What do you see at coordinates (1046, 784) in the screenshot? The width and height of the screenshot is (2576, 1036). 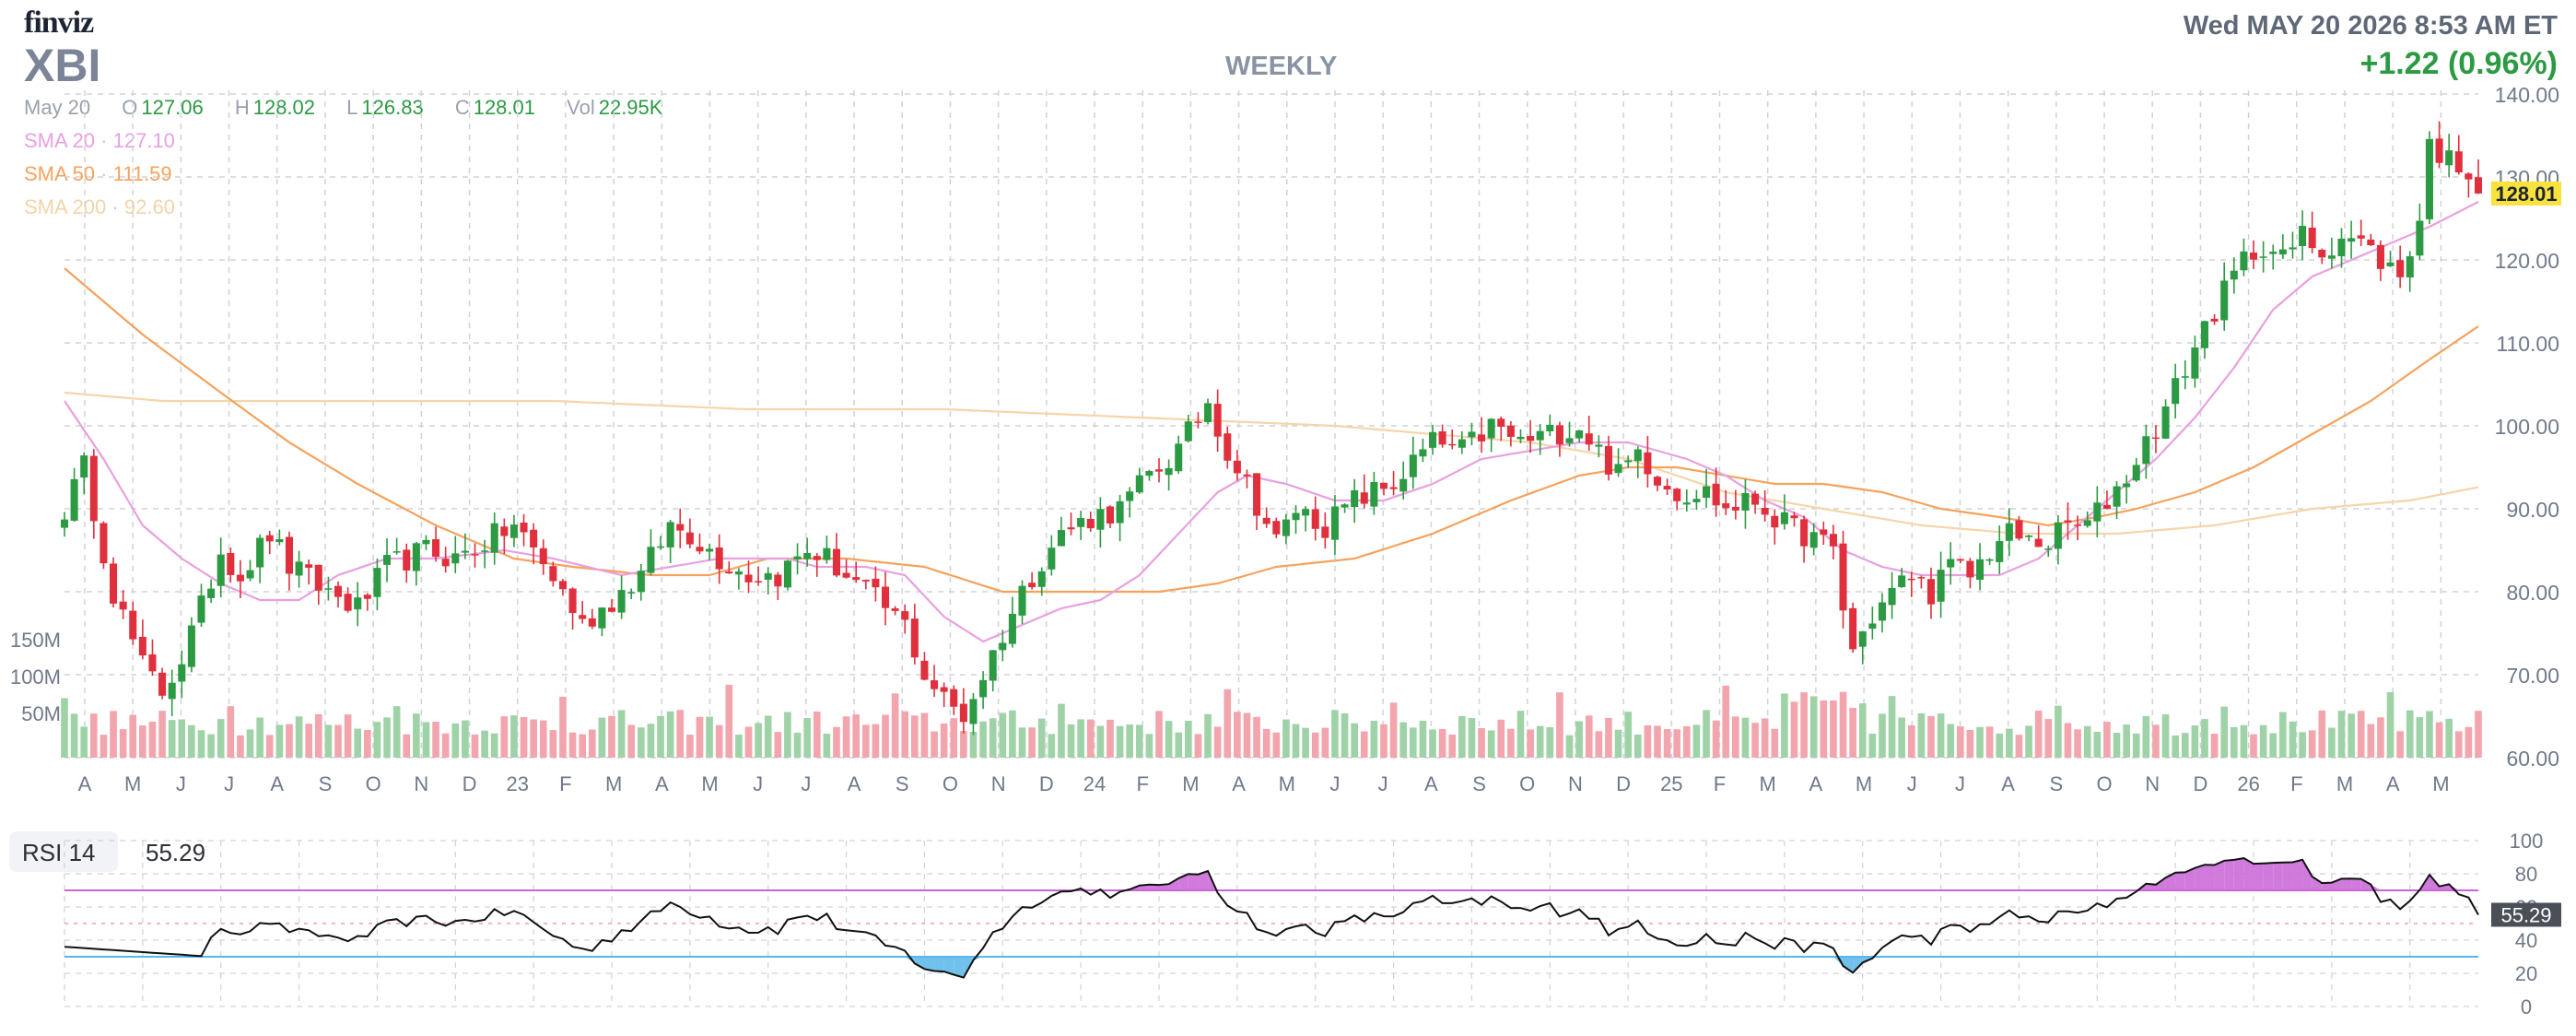 I see `date-tick-label: D` at bounding box center [1046, 784].